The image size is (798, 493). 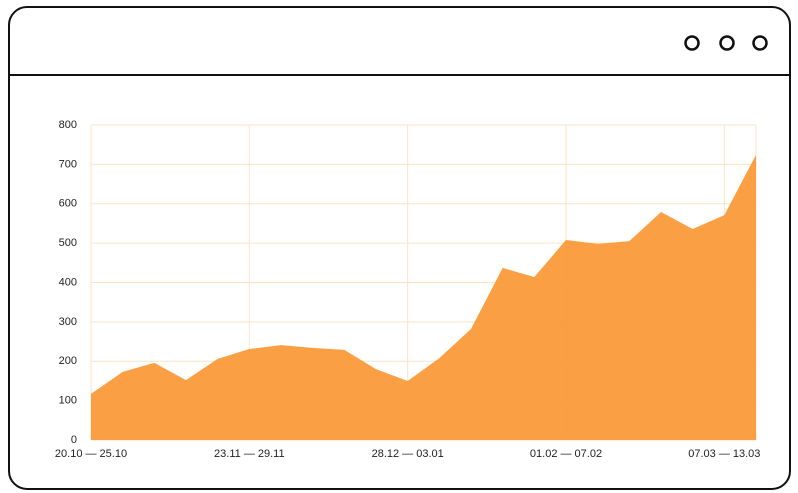 What do you see at coordinates (68, 204) in the screenshot?
I see `y-tick-label: 600` at bounding box center [68, 204].